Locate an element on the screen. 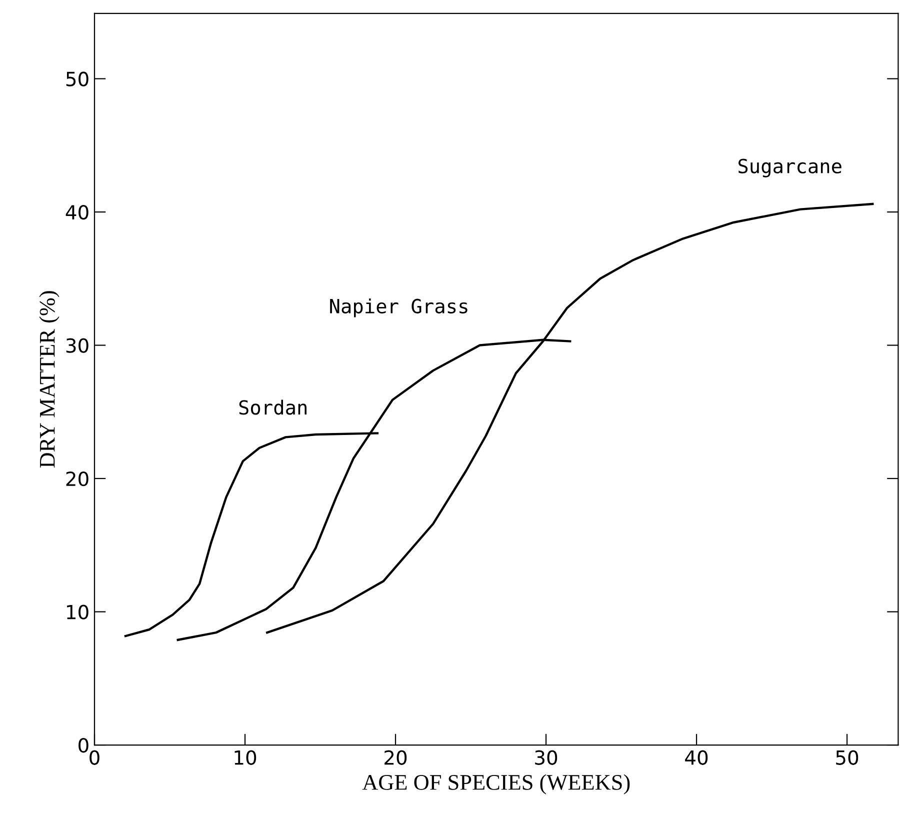 The width and height of the screenshot is (900, 839). x-axis-title: AGE OF SPECIES (WEEKS) is located at coordinates (496, 784).